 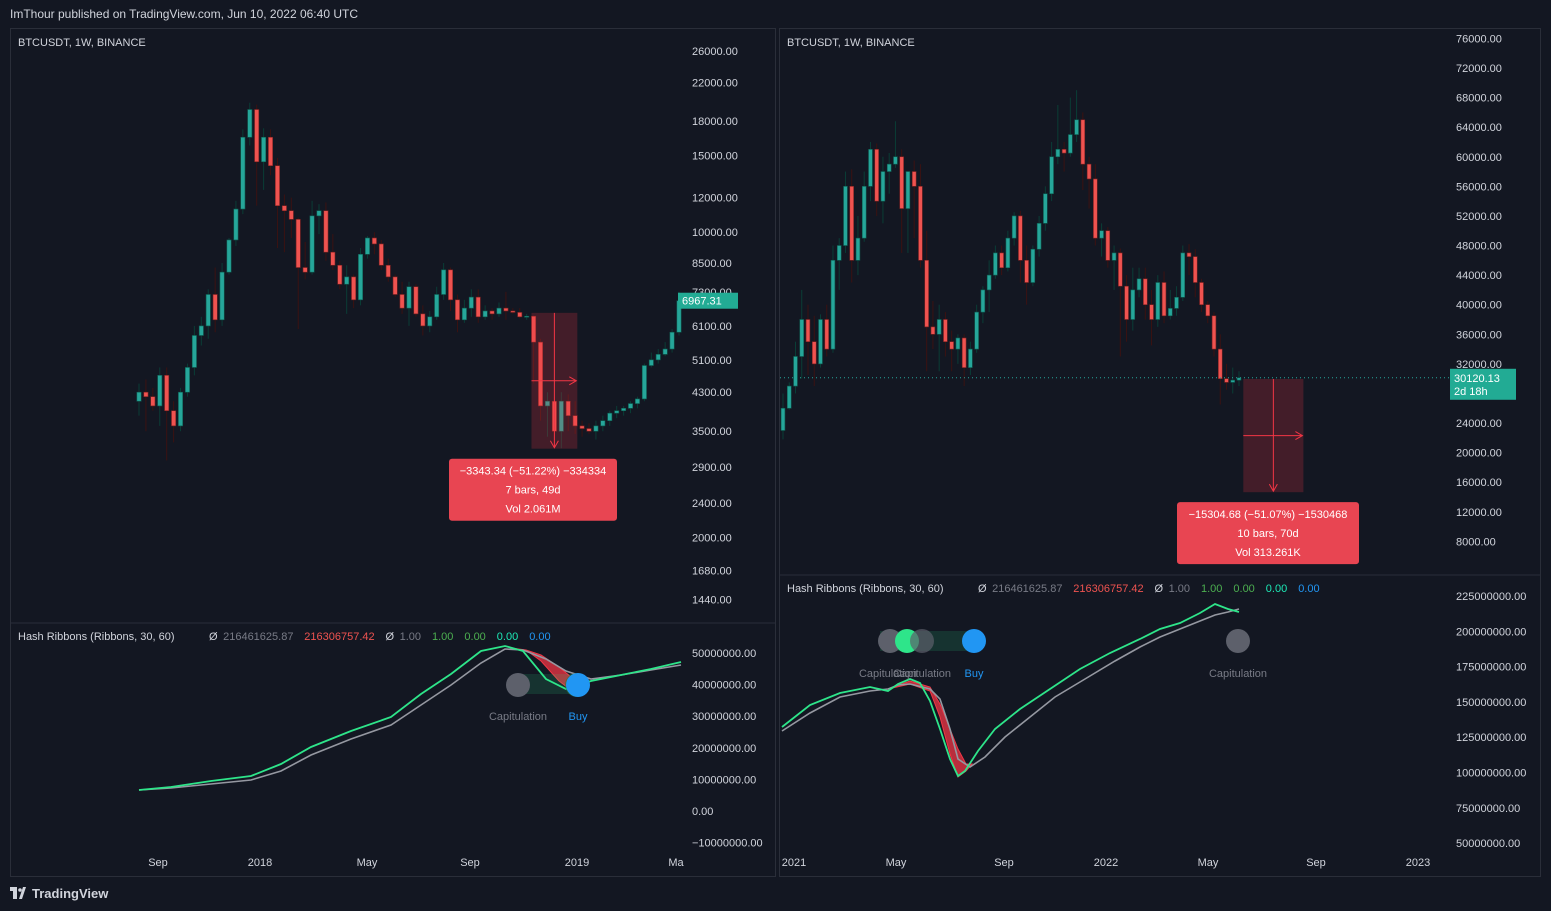 What do you see at coordinates (1479, 217) in the screenshot?
I see `price-tick-label: 52000.00` at bounding box center [1479, 217].